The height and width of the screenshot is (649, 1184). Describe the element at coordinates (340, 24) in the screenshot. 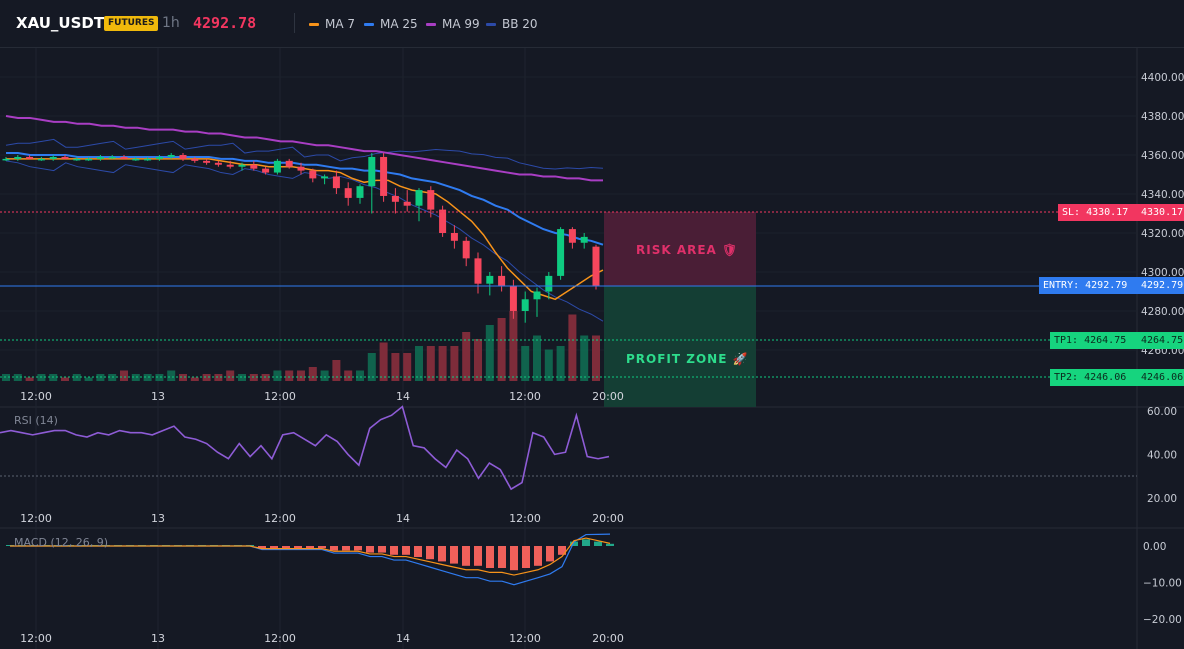

I see `legend-label: MA 7` at that location.